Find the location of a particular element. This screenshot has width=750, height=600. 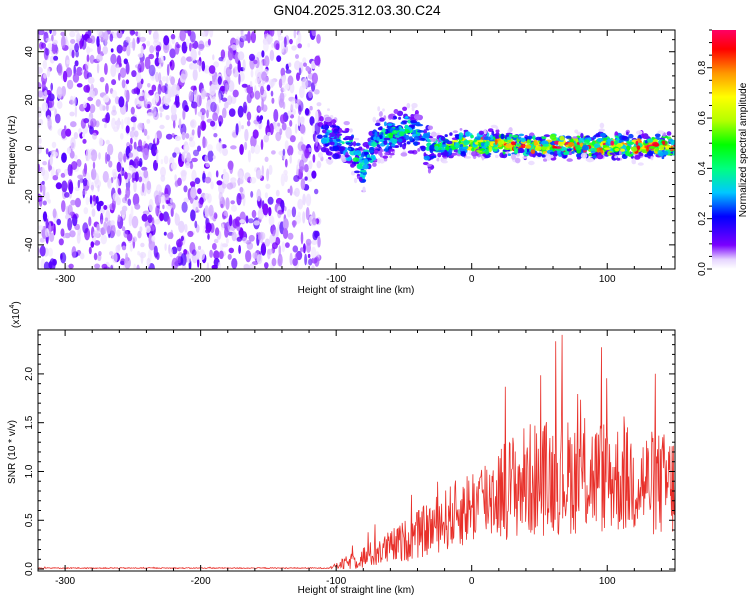

colorbar-tick-label: 0.8 is located at coordinates (702, 67).